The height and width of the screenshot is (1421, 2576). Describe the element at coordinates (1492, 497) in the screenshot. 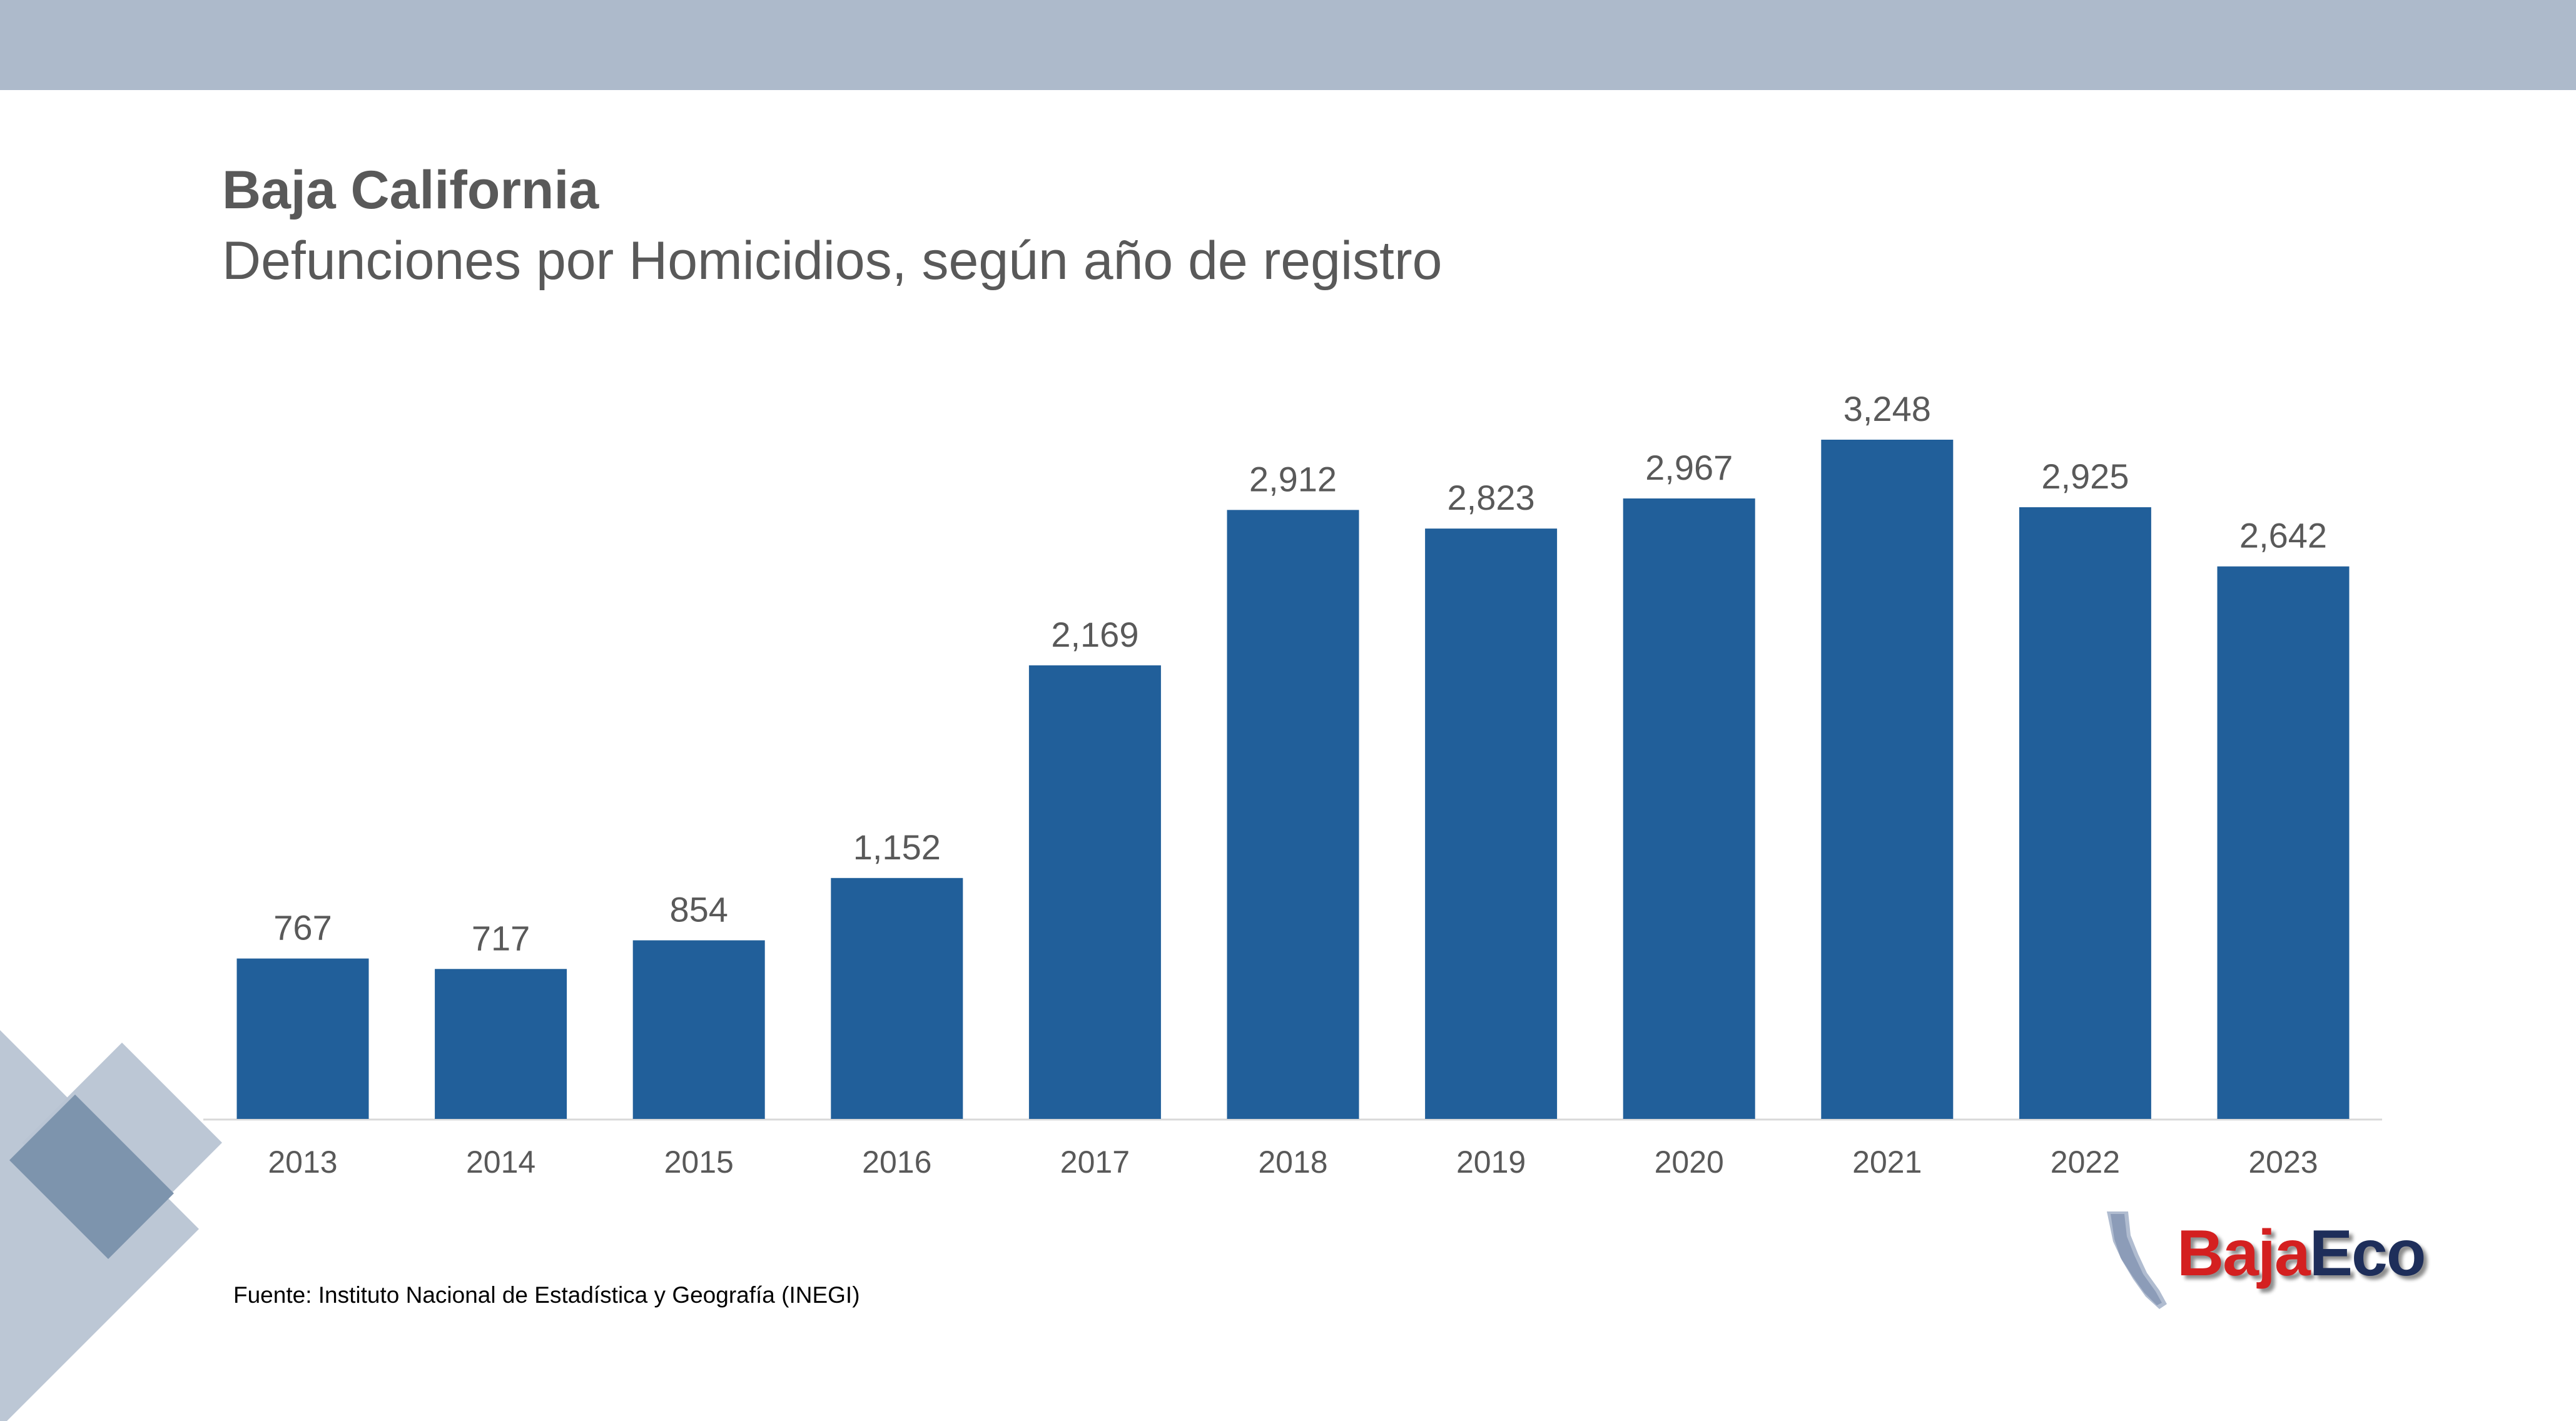

I see `data-label-2019: 2,823` at that location.